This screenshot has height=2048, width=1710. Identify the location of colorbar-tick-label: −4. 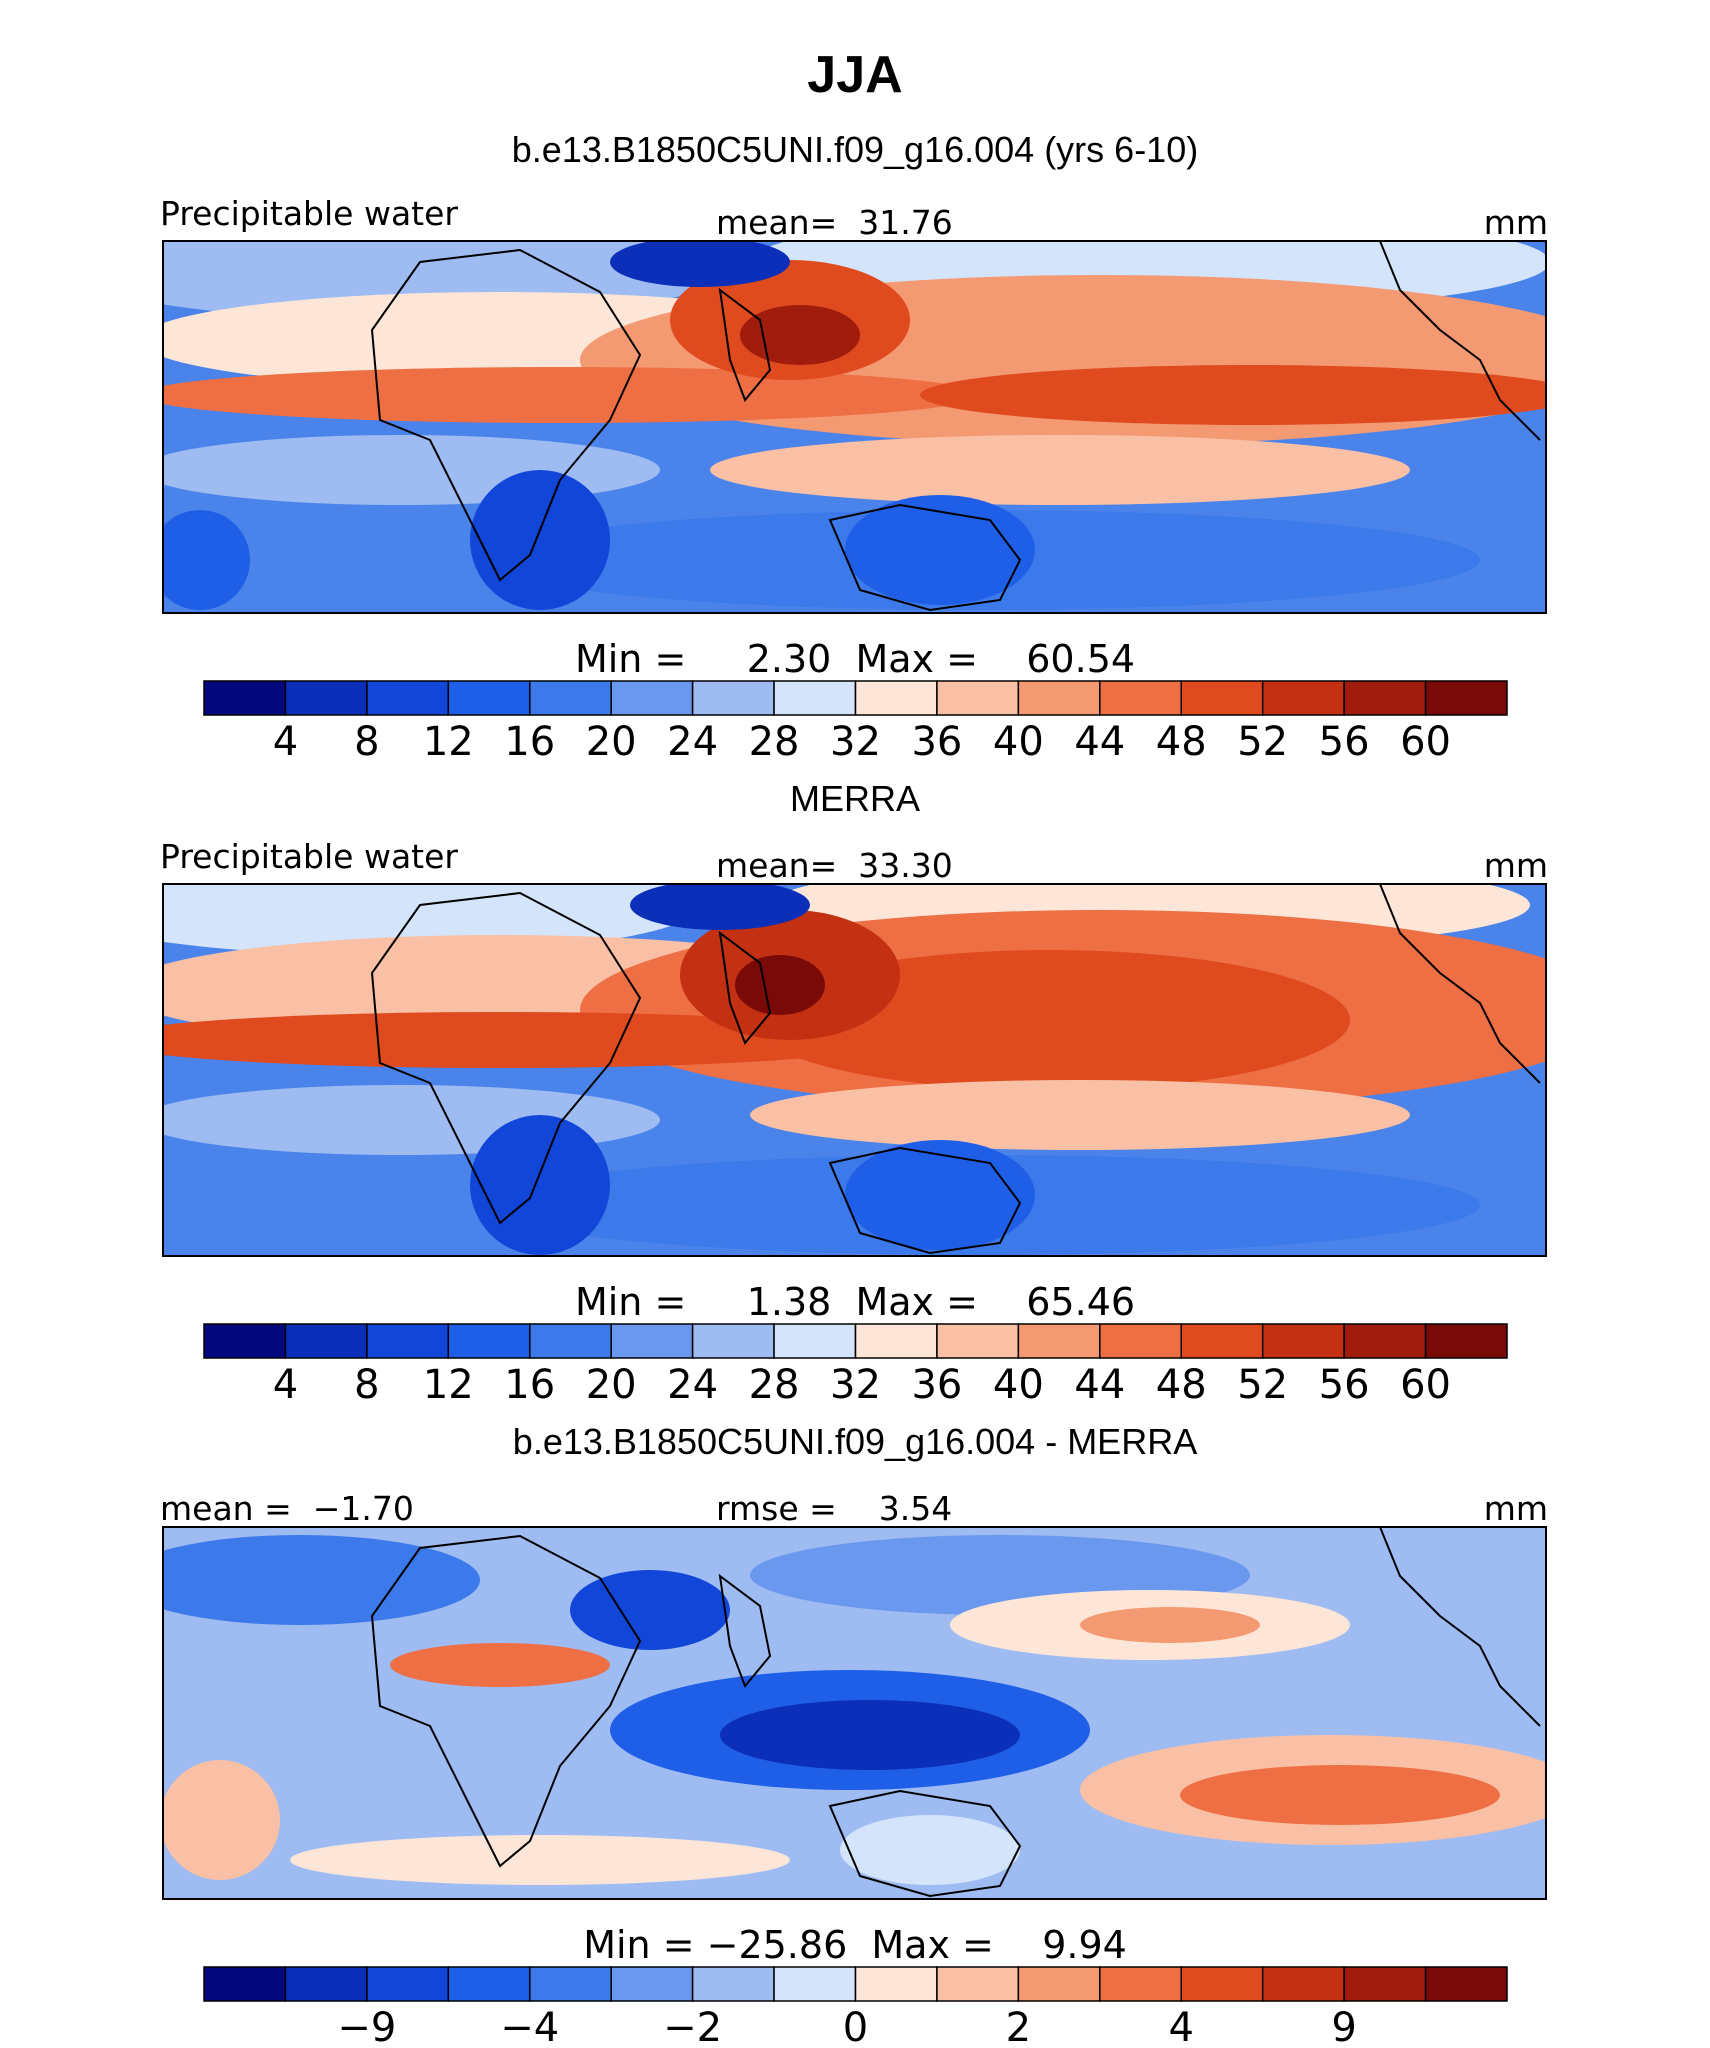
(529, 2026).